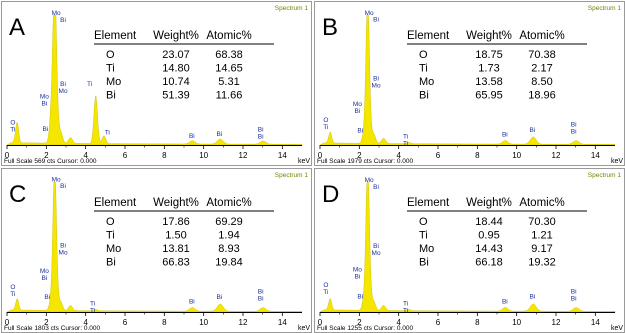 The image size is (625, 333). I want to click on weight-cell: 14.43, so click(489, 249).